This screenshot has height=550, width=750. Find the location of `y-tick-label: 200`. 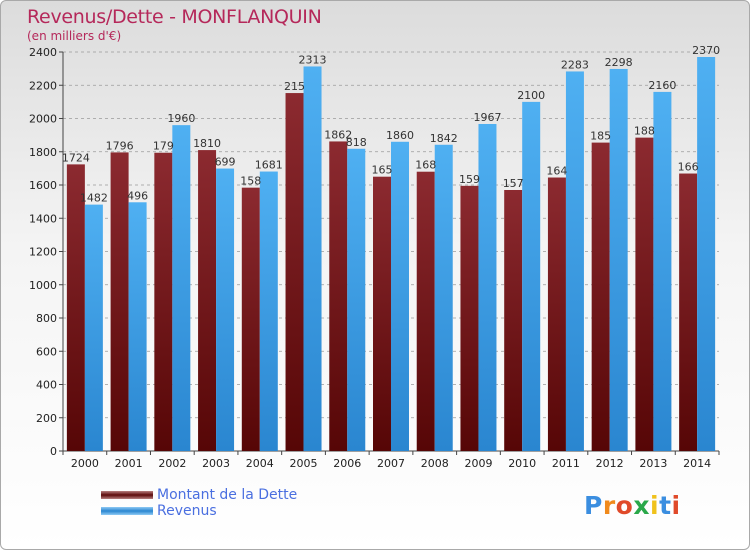

y-tick-label: 200 is located at coordinates (46, 418).